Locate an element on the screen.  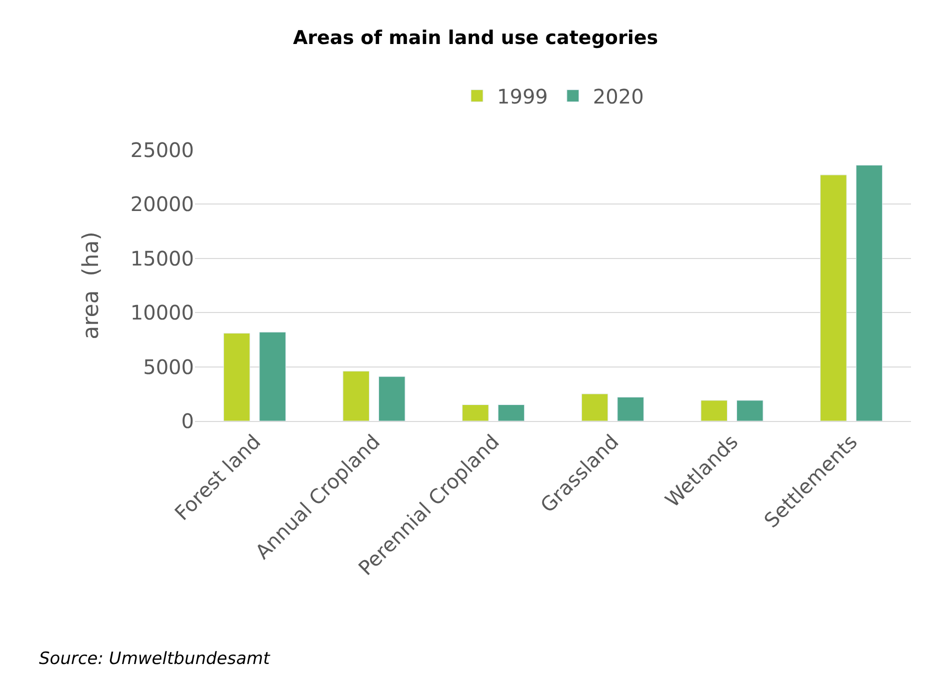
chart-title: Areas of main land use categories is located at coordinates (475, 37).